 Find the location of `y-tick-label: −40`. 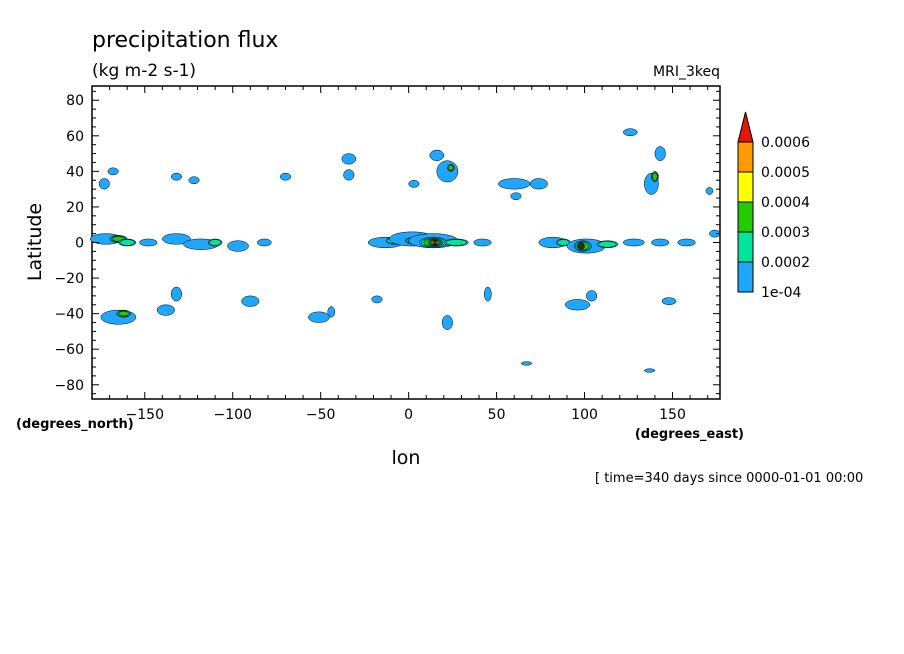

y-tick-label: −40 is located at coordinates (69, 315).